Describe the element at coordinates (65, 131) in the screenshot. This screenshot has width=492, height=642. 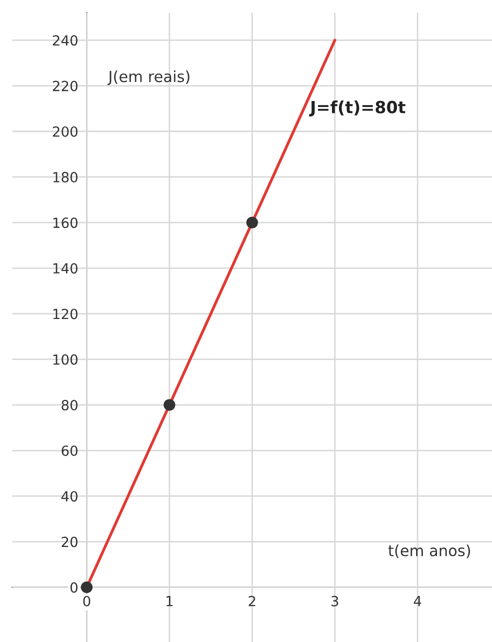
I see `y-tick-label: 200` at that location.